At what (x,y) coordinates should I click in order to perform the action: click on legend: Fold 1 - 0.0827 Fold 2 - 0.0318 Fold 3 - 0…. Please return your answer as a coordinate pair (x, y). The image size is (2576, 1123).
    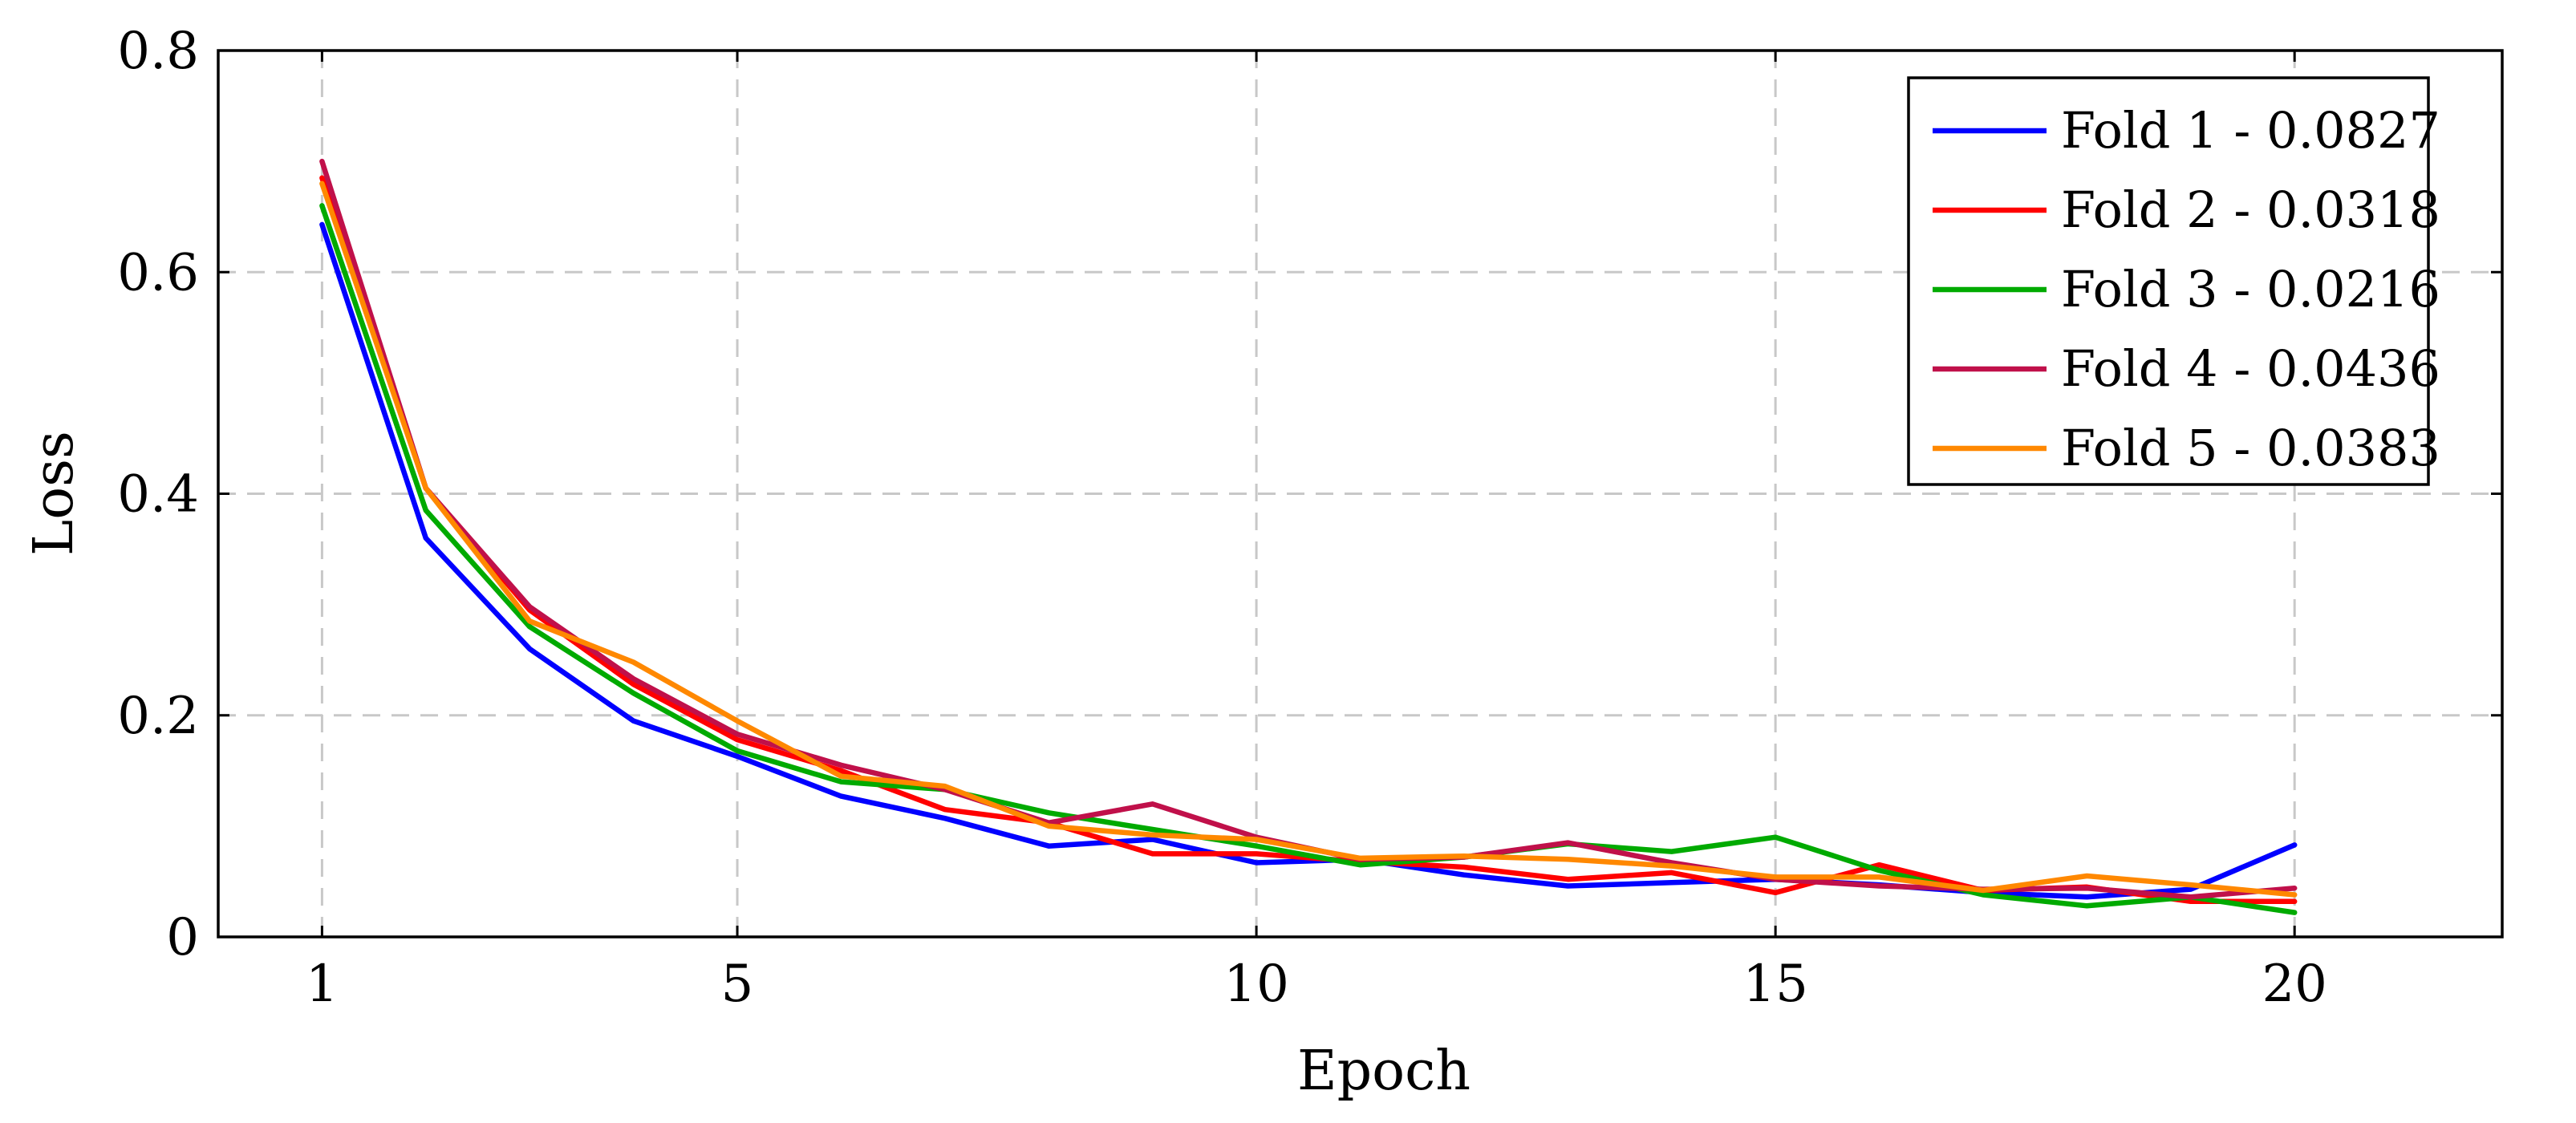
    Looking at the image, I should click on (2173, 281).